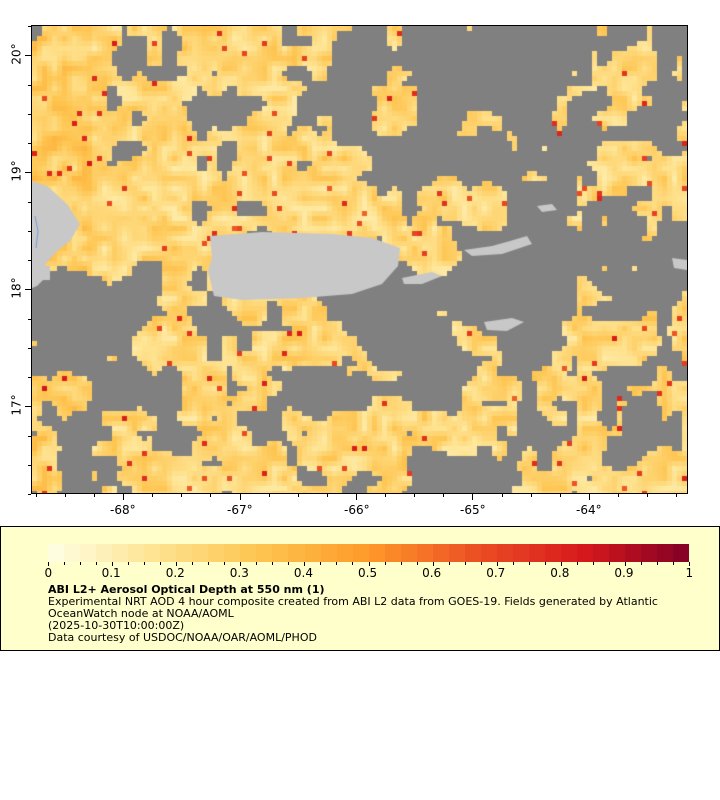  I want to click on legend-time: (2025-10-30T10:00:00Z), so click(116, 625).